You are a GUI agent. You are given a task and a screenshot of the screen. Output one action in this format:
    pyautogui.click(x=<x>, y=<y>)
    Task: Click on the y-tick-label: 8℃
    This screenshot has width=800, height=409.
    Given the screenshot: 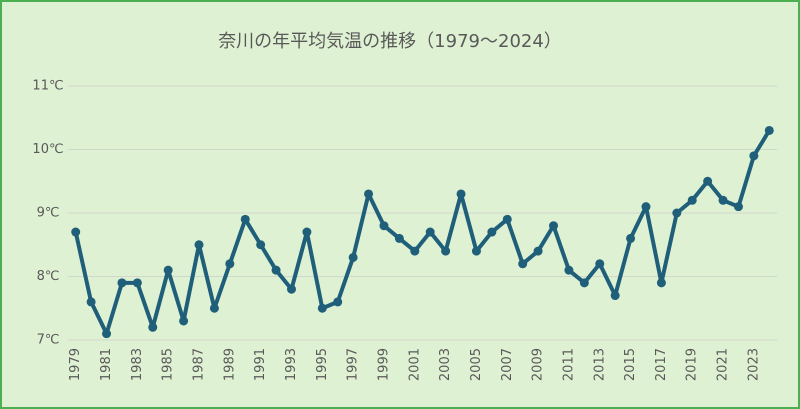 What is the action you would take?
    pyautogui.click(x=48, y=276)
    